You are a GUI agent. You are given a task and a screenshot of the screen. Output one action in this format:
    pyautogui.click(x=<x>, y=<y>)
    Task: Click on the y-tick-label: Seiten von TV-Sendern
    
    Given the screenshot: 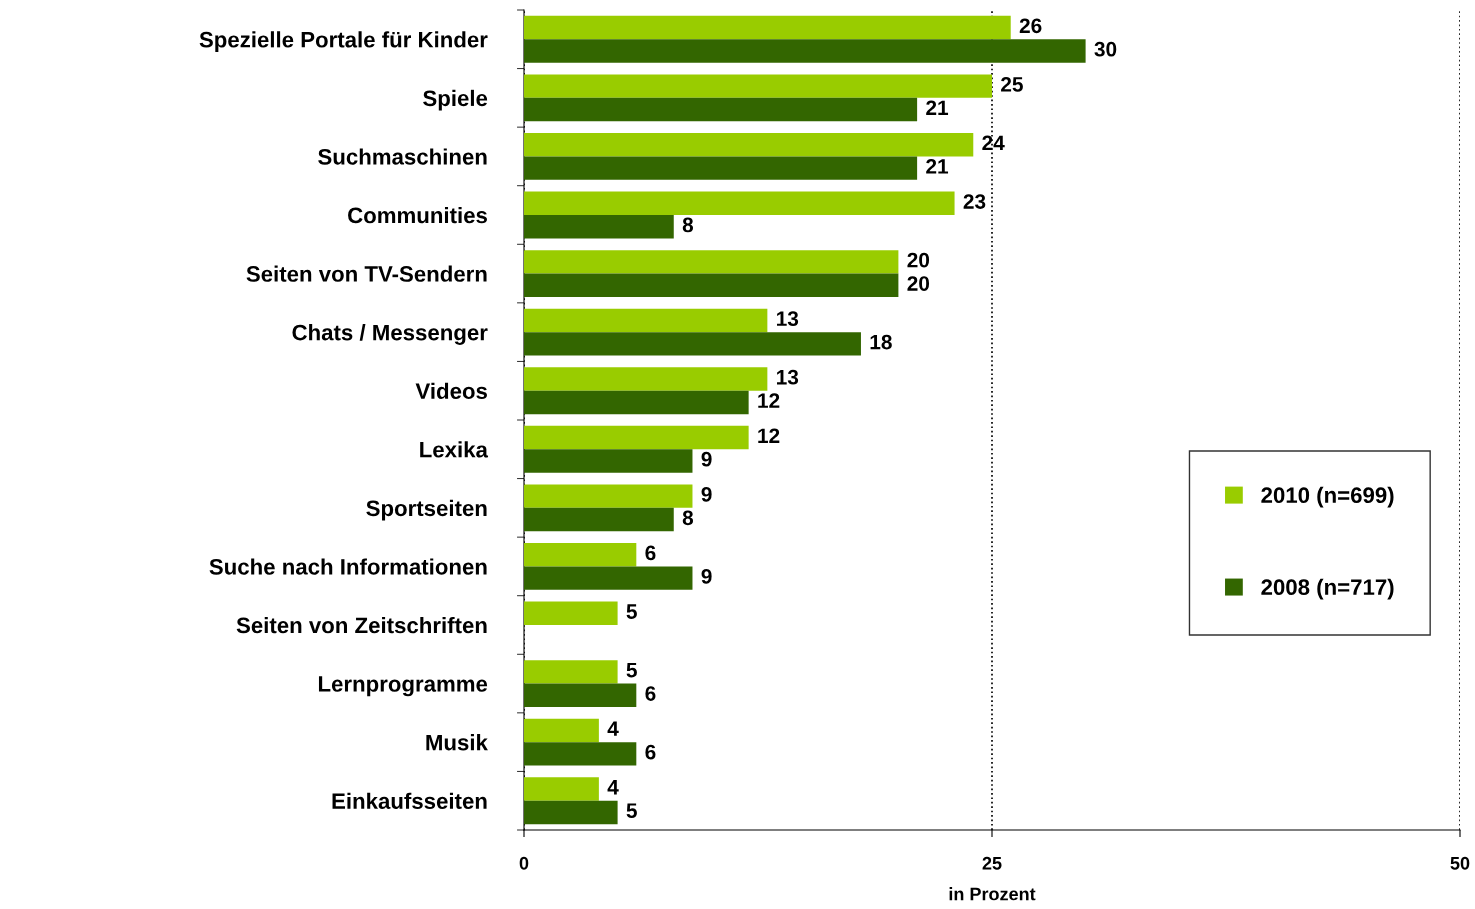 What is the action you would take?
    pyautogui.click(x=366, y=273)
    